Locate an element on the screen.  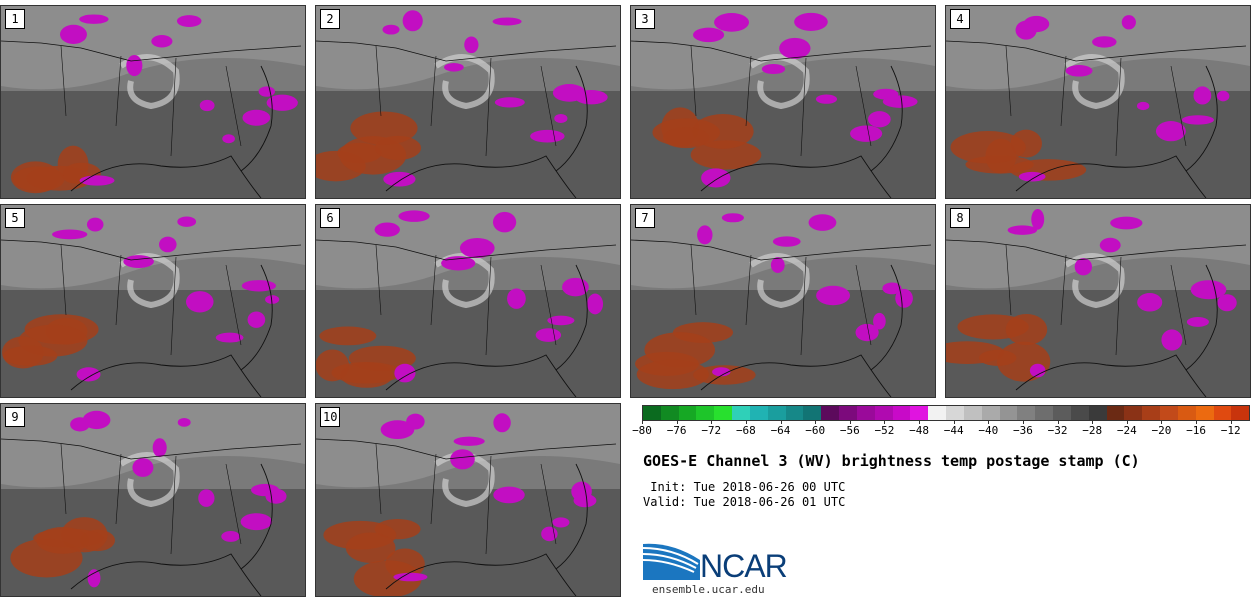
colorbar-tick-label: −36 is located at coordinates (1022, 430).